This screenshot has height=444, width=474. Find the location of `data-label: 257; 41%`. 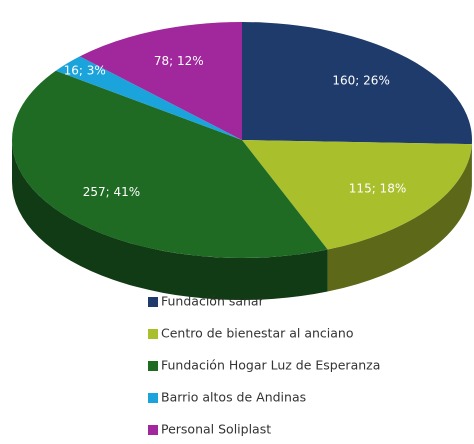

data-label: 257; 41% is located at coordinates (111, 192).